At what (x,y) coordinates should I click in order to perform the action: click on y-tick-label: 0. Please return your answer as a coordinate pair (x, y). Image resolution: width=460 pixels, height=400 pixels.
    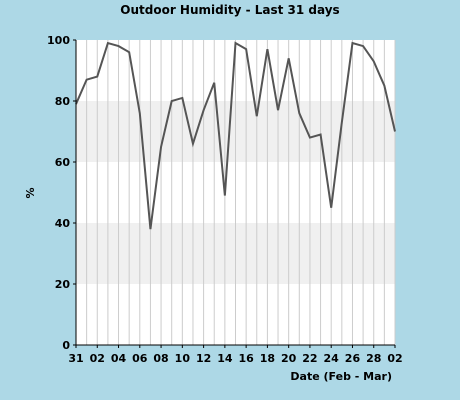
    Looking at the image, I should click on (66, 345).